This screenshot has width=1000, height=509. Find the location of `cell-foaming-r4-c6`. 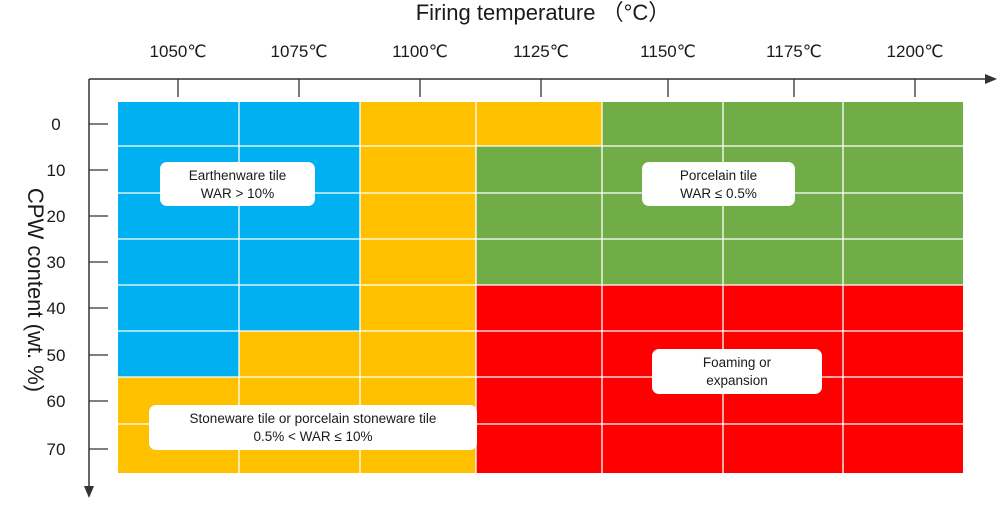

cell-foaming-r4-c6 is located at coordinates (903, 308).